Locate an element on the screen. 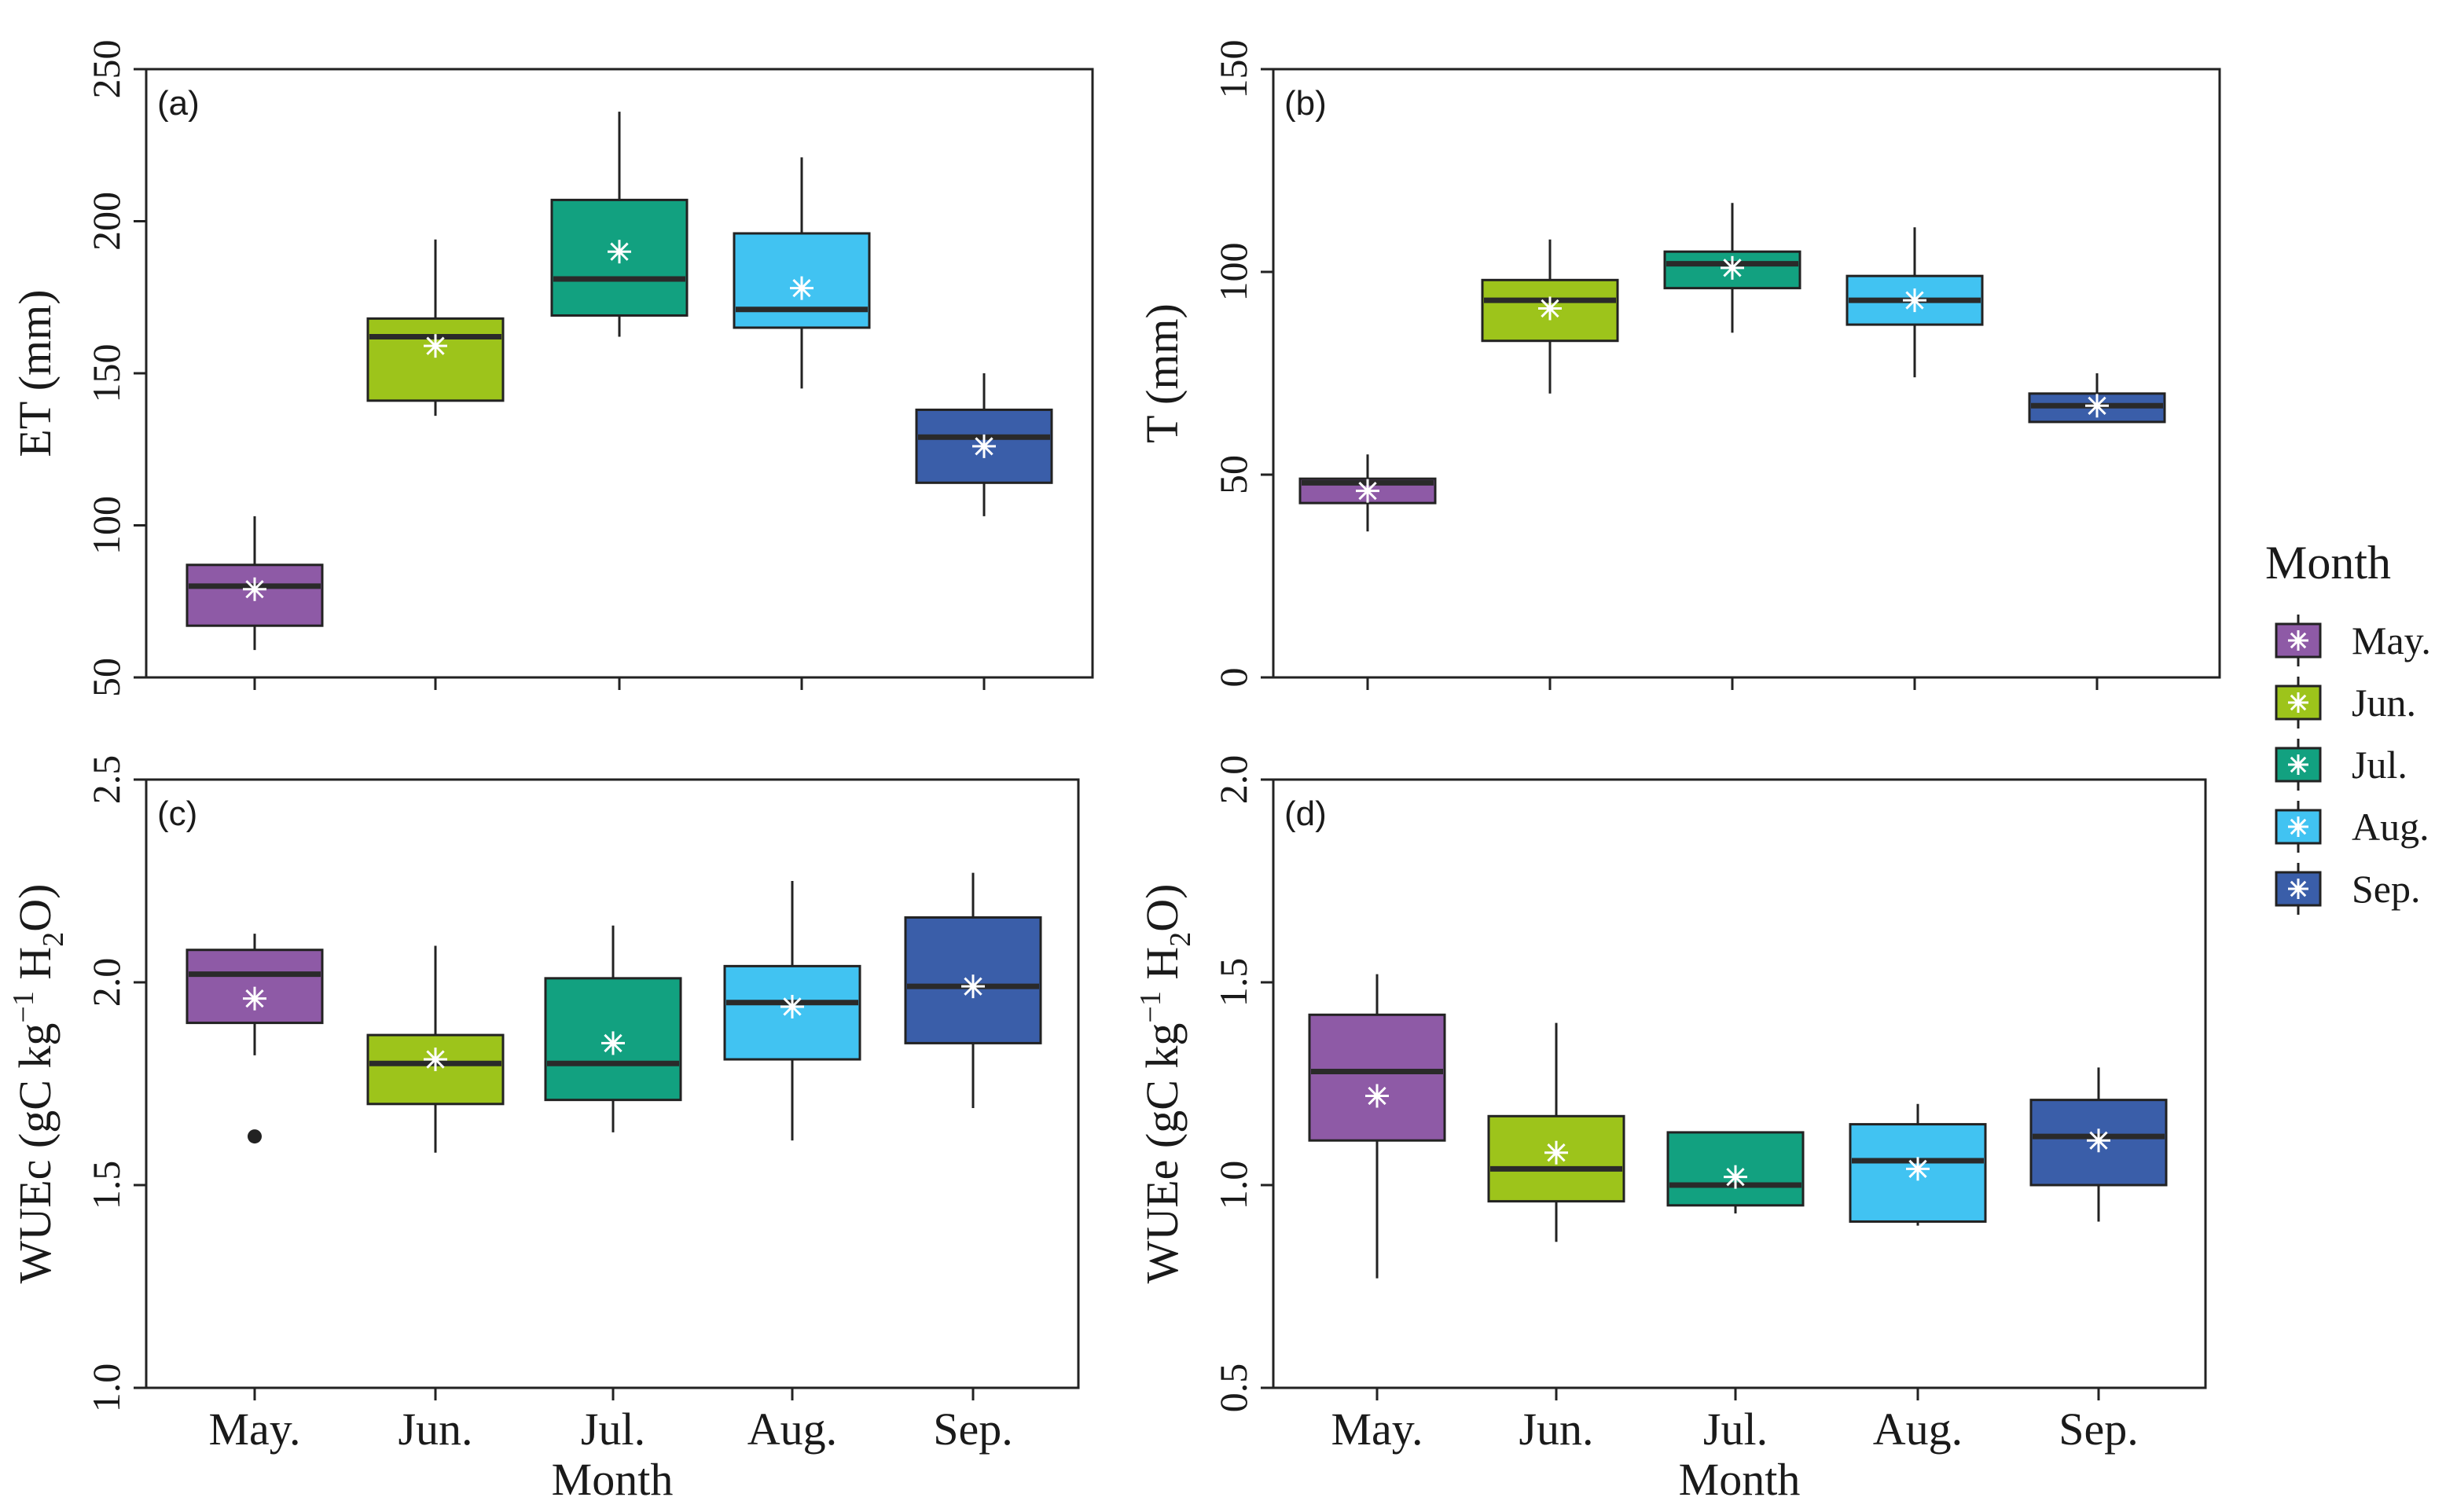  panel-label: (d) is located at coordinates (1305, 814).